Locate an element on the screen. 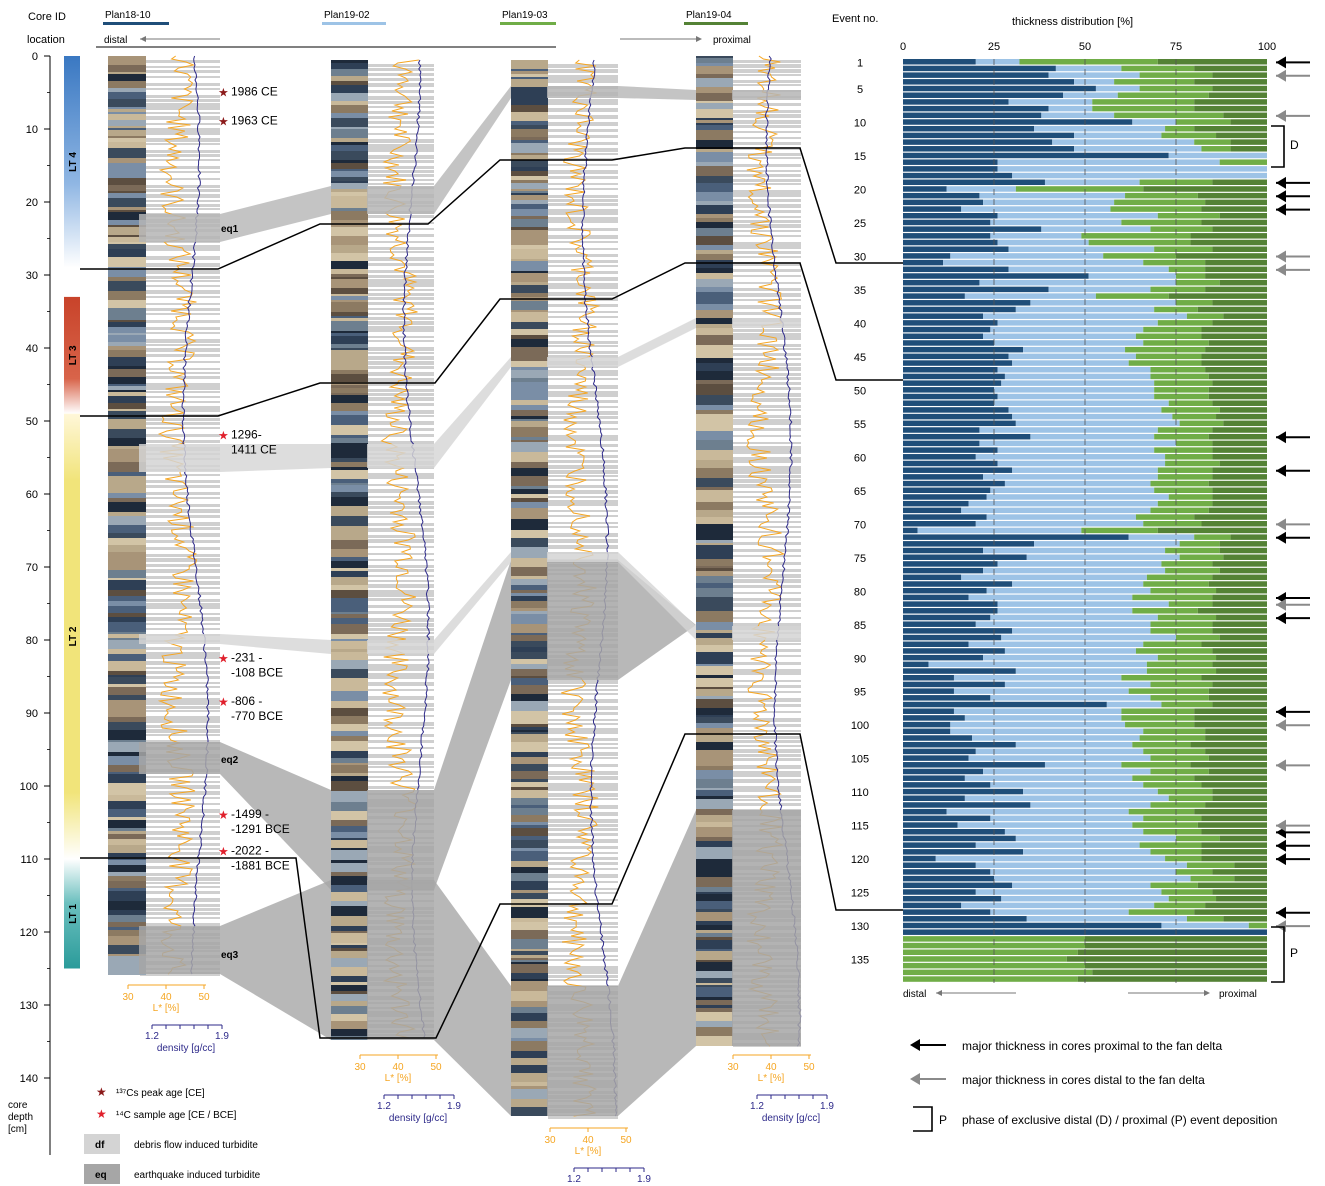 This screenshot has height=1186, width=1325. age-star-icon-7: ★ is located at coordinates (223, 852).